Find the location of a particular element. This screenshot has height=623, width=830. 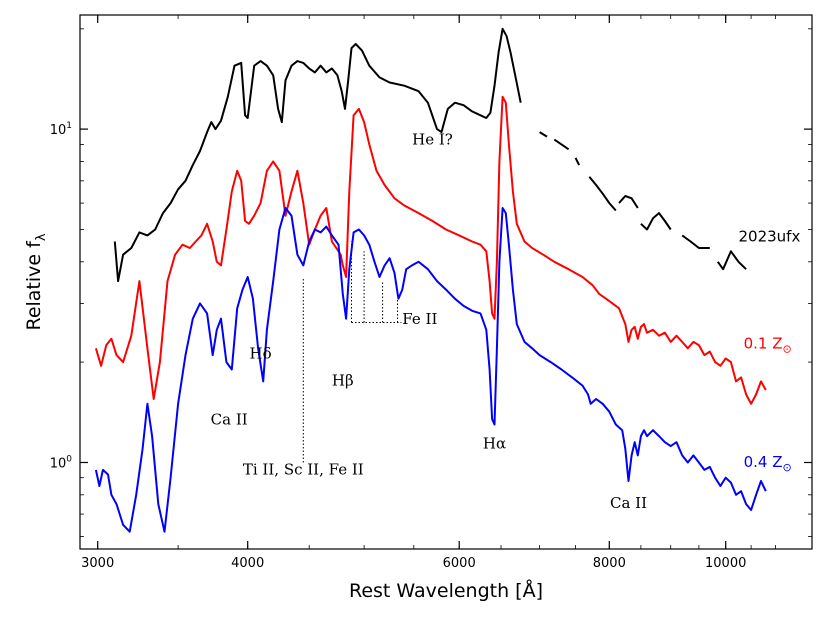

y-axis-label: Relative fλ is located at coordinates (36, 281).